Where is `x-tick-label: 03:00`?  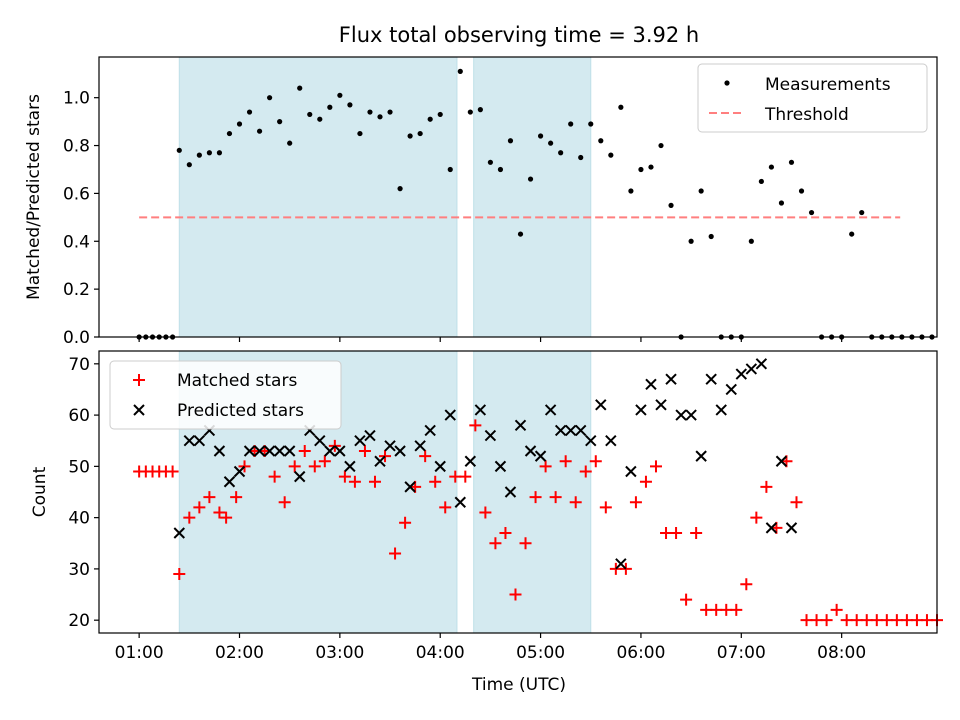 x-tick-label: 03:00 is located at coordinates (339, 653).